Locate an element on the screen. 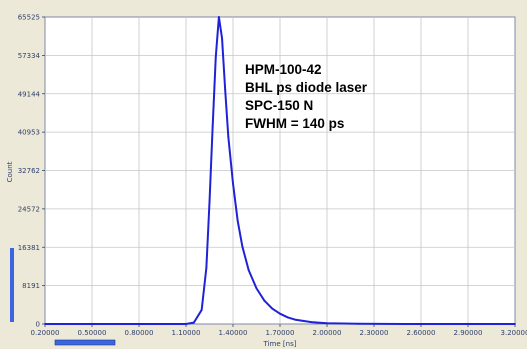  annotation-line-1: HPM-100-42 is located at coordinates (283, 69).